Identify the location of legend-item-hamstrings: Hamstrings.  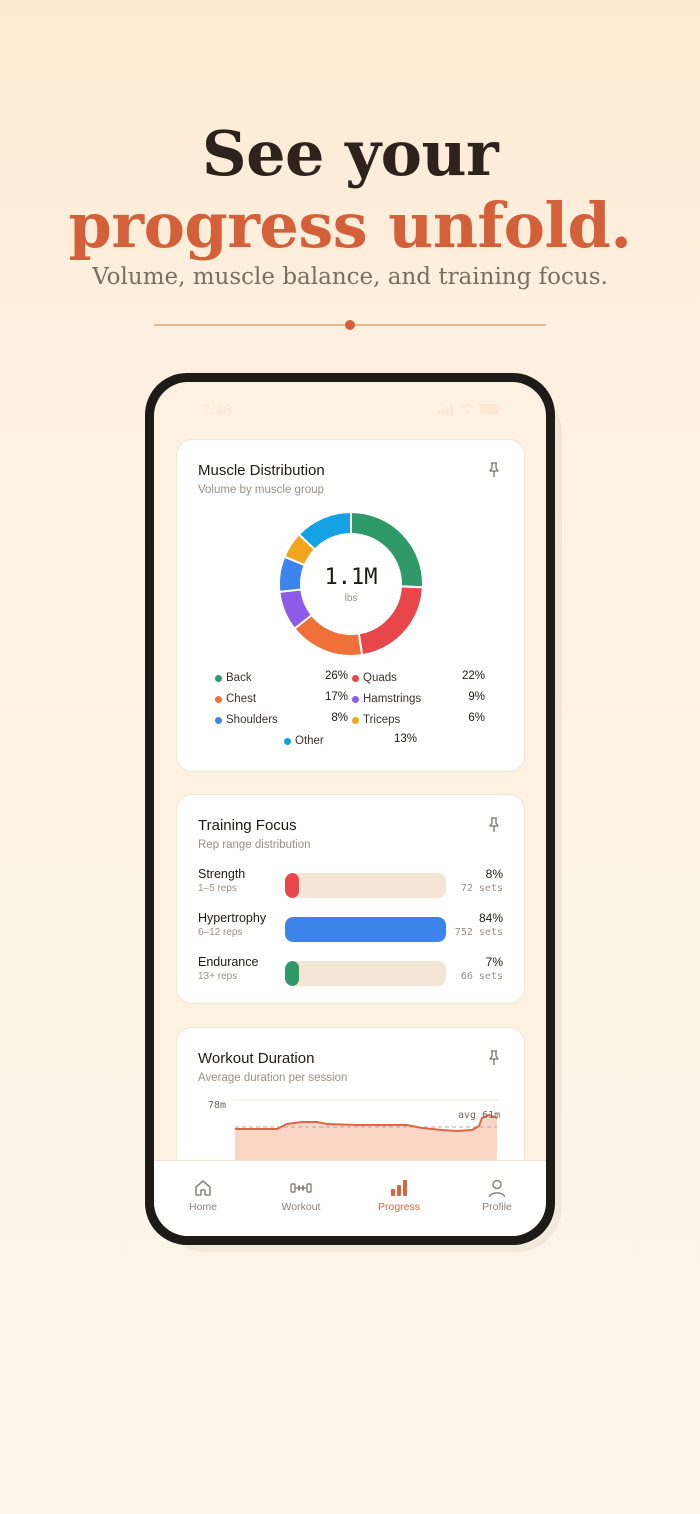
(386, 699).